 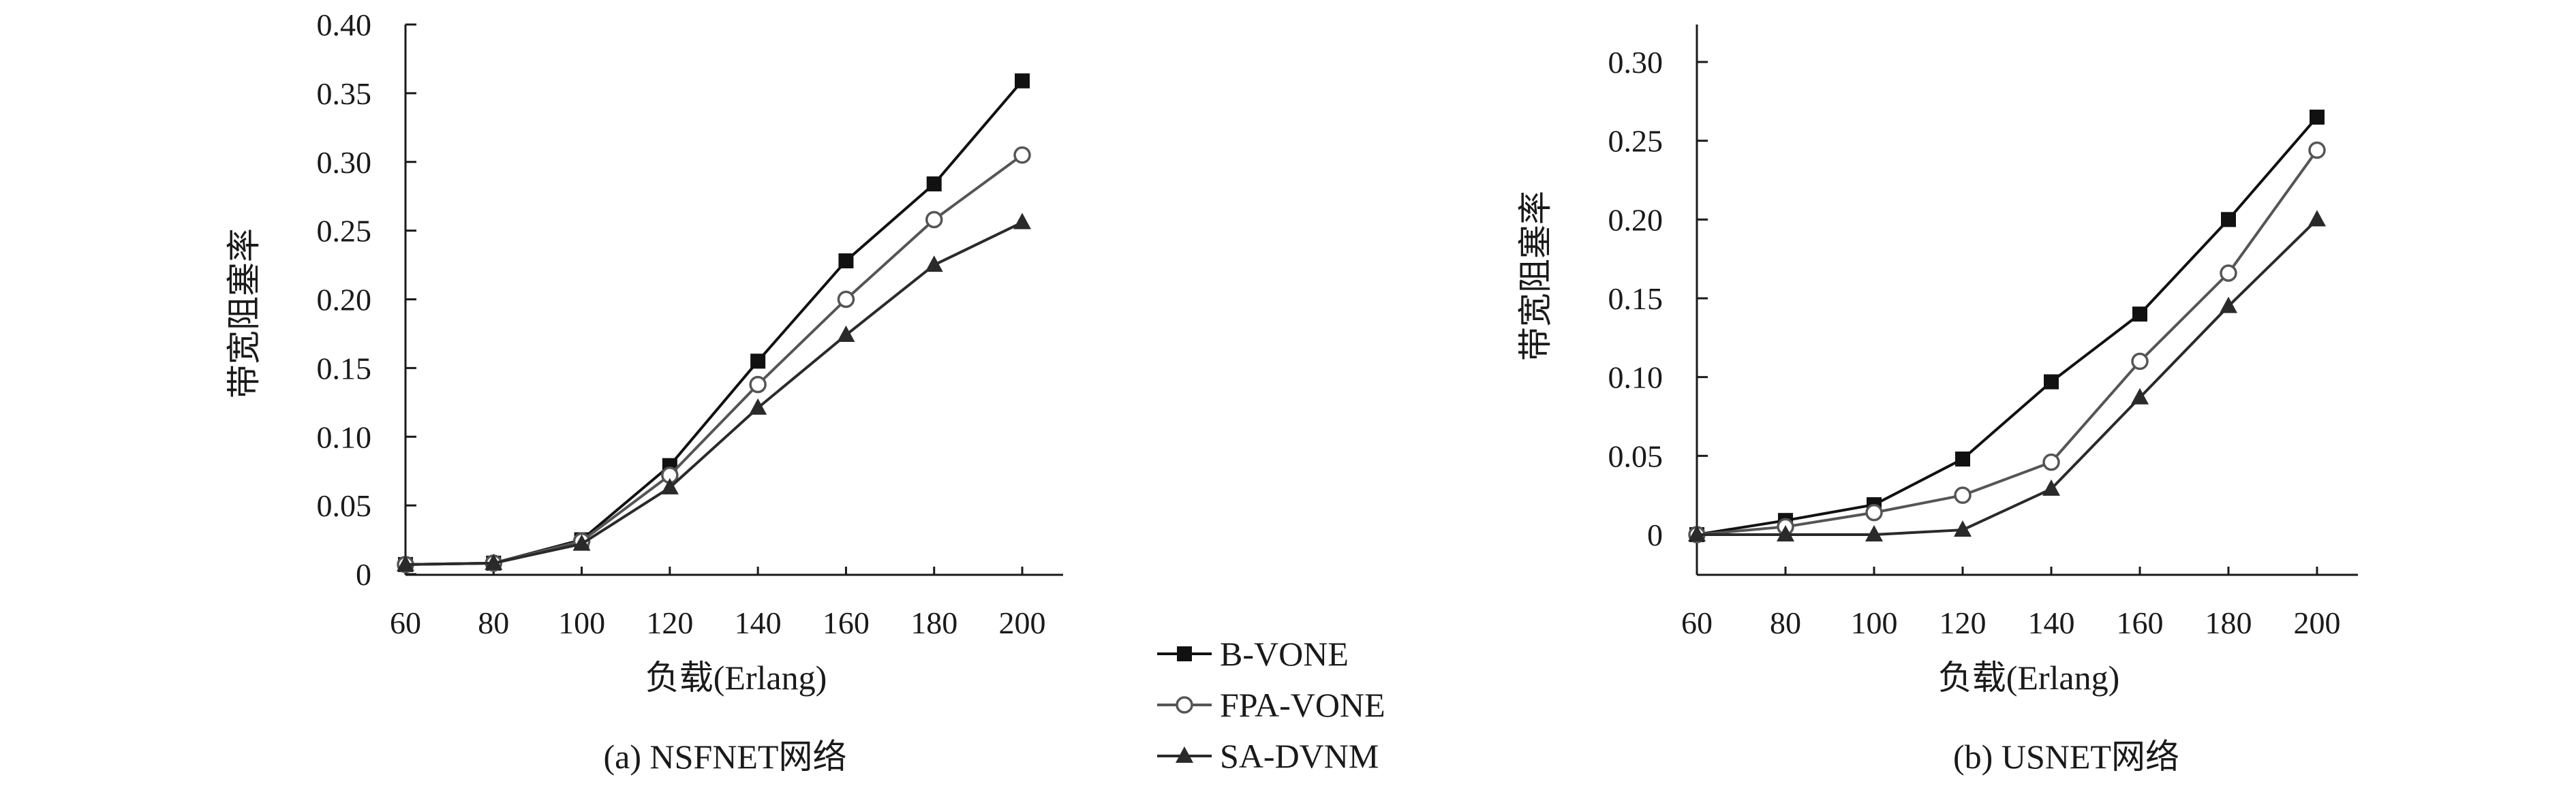 I want to click on y-tick-label-usnet: 0.25, so click(x=1635, y=141).